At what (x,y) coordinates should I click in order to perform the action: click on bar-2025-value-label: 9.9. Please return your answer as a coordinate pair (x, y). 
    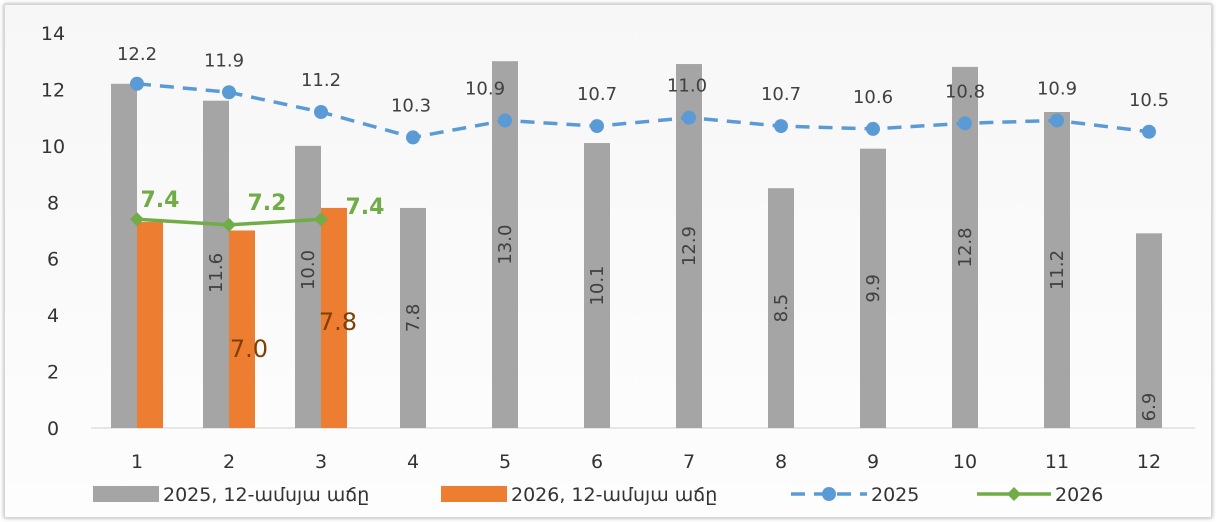
    Looking at the image, I should click on (873, 288).